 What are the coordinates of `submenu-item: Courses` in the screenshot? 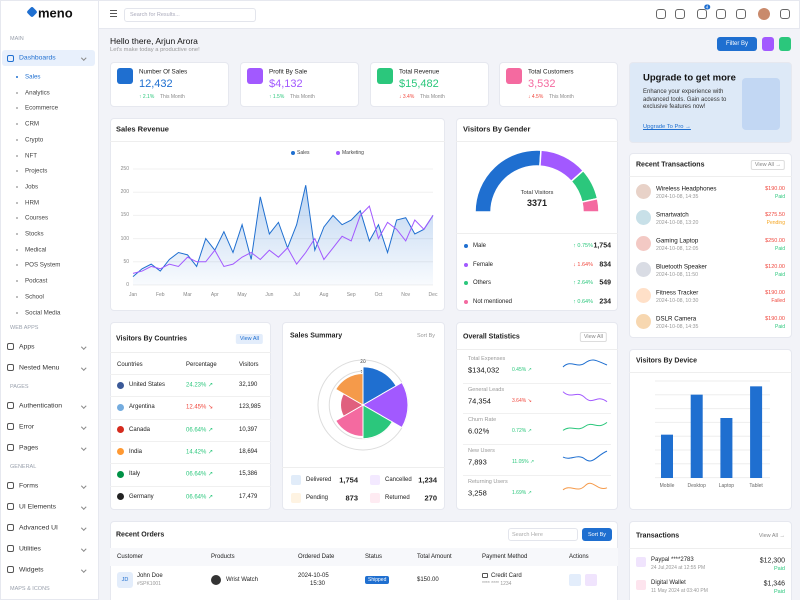 It's located at (37, 218).